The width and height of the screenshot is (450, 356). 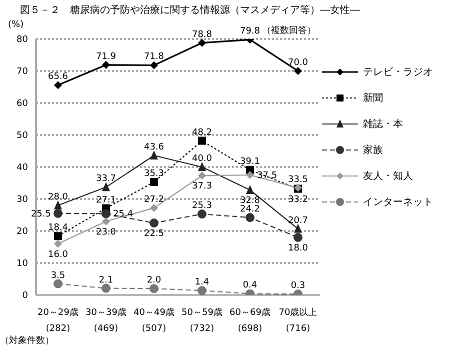 What do you see at coordinates (27, 340) in the screenshot?
I see `text: （対象件数）` at bounding box center [27, 340].